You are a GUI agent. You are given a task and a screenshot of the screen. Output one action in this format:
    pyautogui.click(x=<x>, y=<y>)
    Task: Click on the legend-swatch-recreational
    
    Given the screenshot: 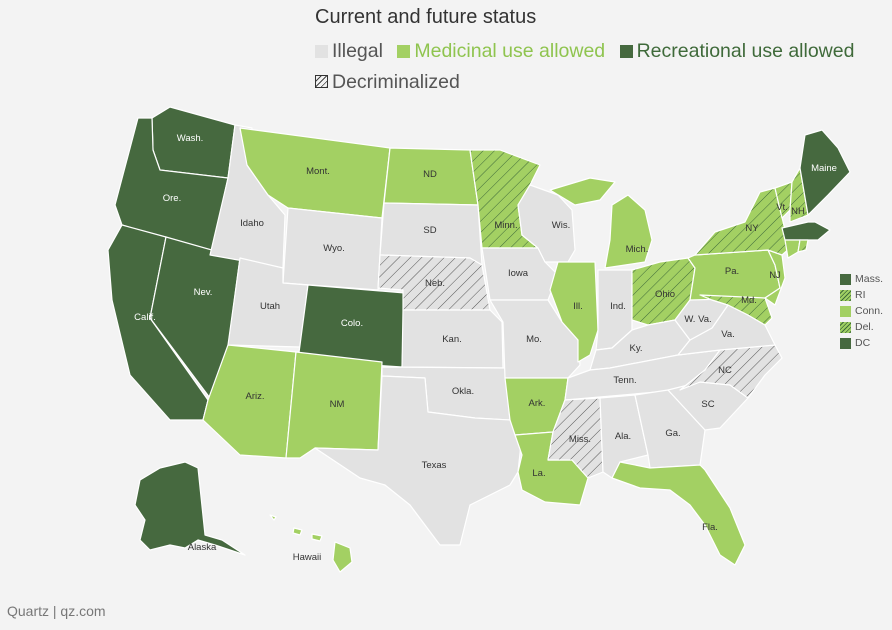 What is the action you would take?
    pyautogui.click(x=626, y=51)
    